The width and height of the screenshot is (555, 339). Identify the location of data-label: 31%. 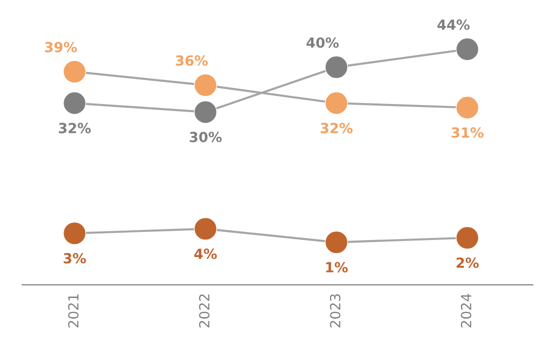
(468, 132).